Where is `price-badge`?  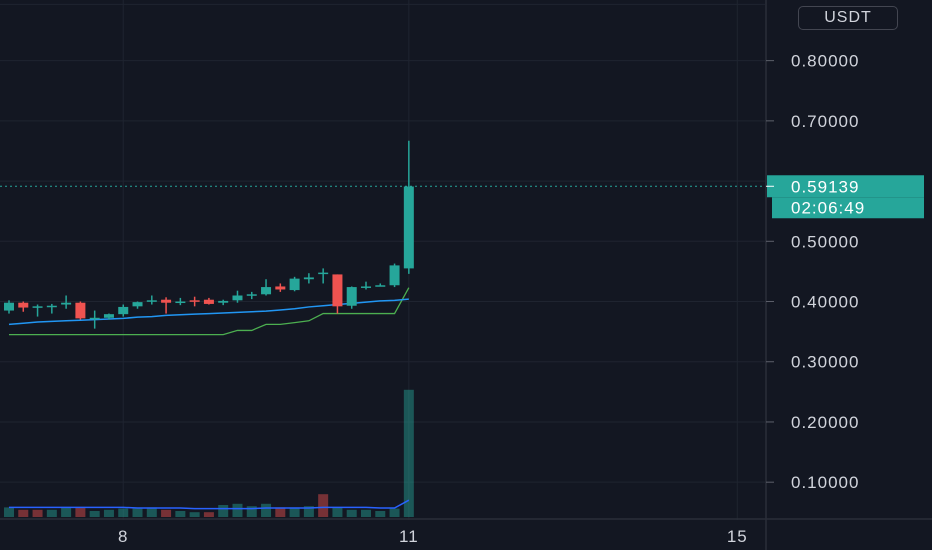
price-badge is located at coordinates (845, 186).